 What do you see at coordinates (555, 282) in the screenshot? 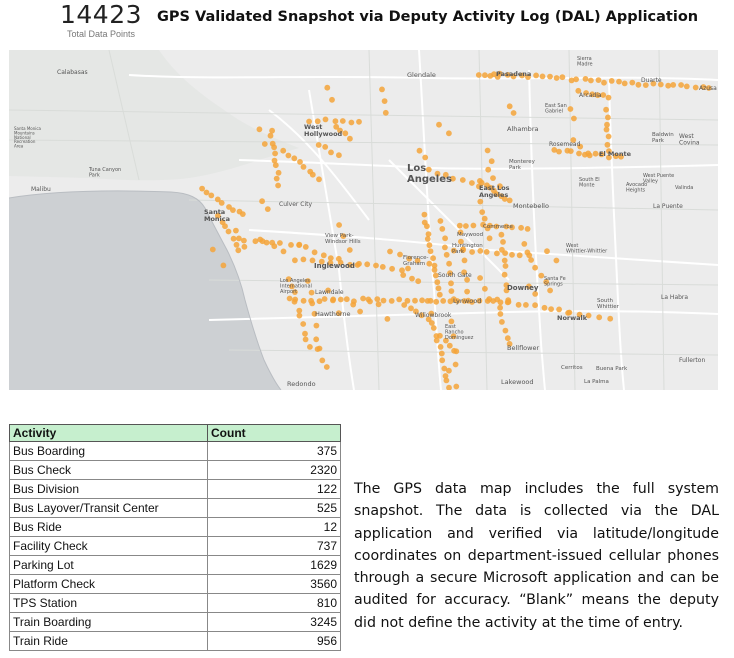
I see `map-label-santa-fe-springs: Santa Fe Springs` at bounding box center [555, 282].